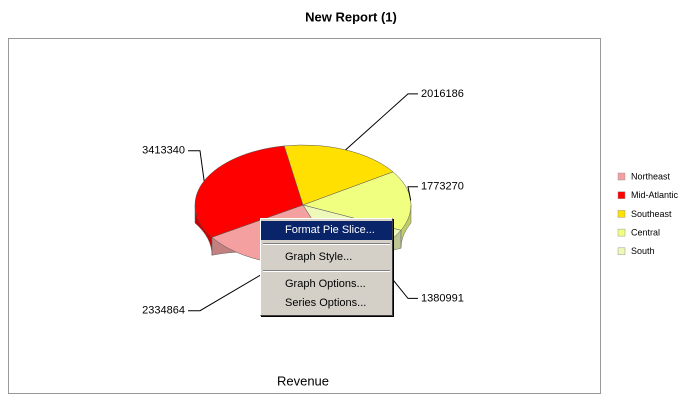  I want to click on data-label: 2334864, so click(163, 311).